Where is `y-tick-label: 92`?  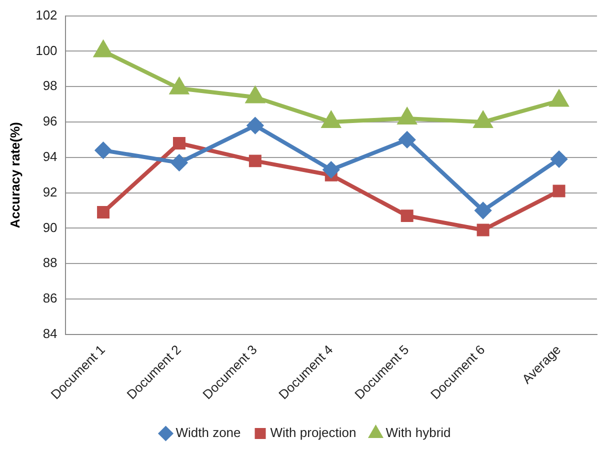
y-tick-label: 92 is located at coordinates (50, 192).